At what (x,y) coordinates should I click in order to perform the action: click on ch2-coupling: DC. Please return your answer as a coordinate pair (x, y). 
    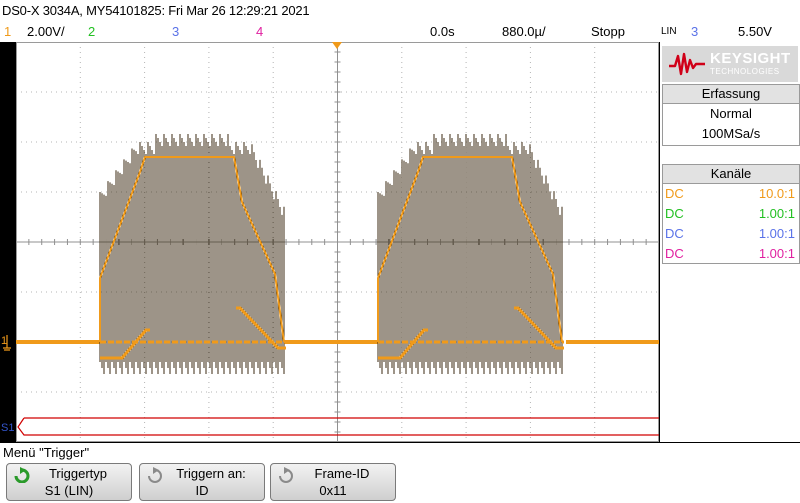
    Looking at the image, I should click on (674, 213).